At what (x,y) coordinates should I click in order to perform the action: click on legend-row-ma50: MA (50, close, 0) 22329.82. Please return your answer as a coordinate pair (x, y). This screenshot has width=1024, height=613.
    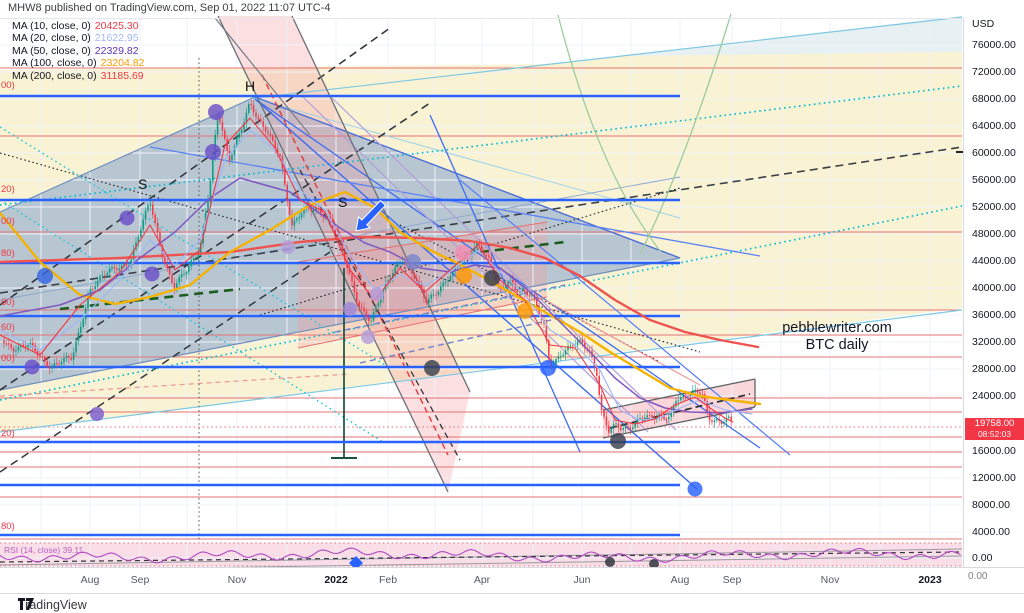
    Looking at the image, I should click on (78, 51).